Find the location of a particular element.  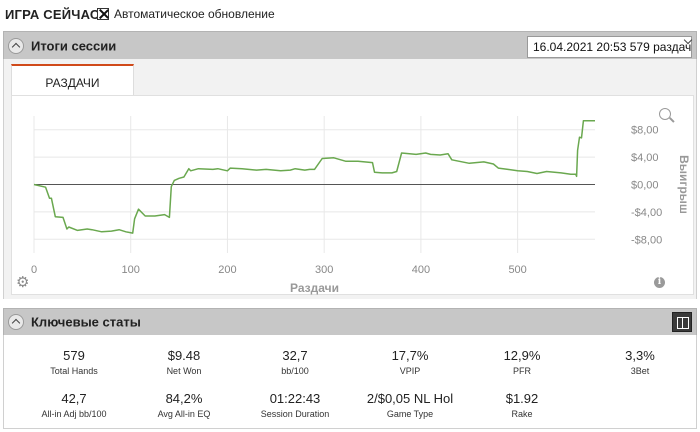

stat-value: 3,3% is located at coordinates (640, 355).